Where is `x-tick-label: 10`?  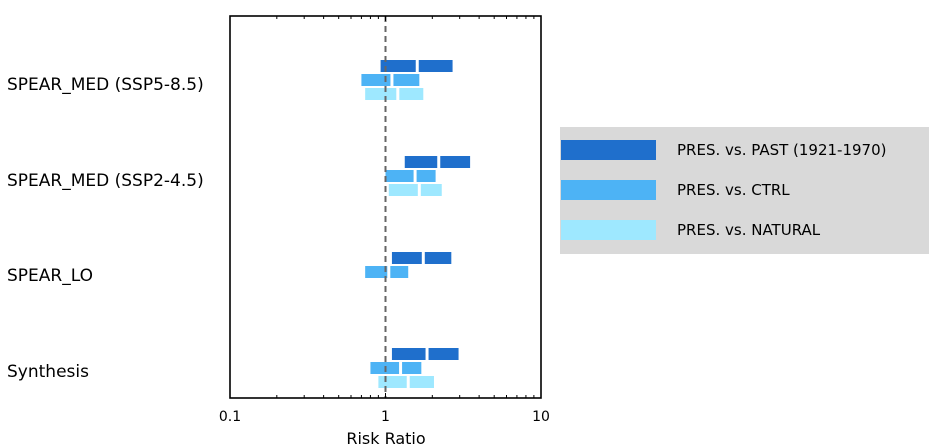
x-tick-label: 10 is located at coordinates (541, 417).